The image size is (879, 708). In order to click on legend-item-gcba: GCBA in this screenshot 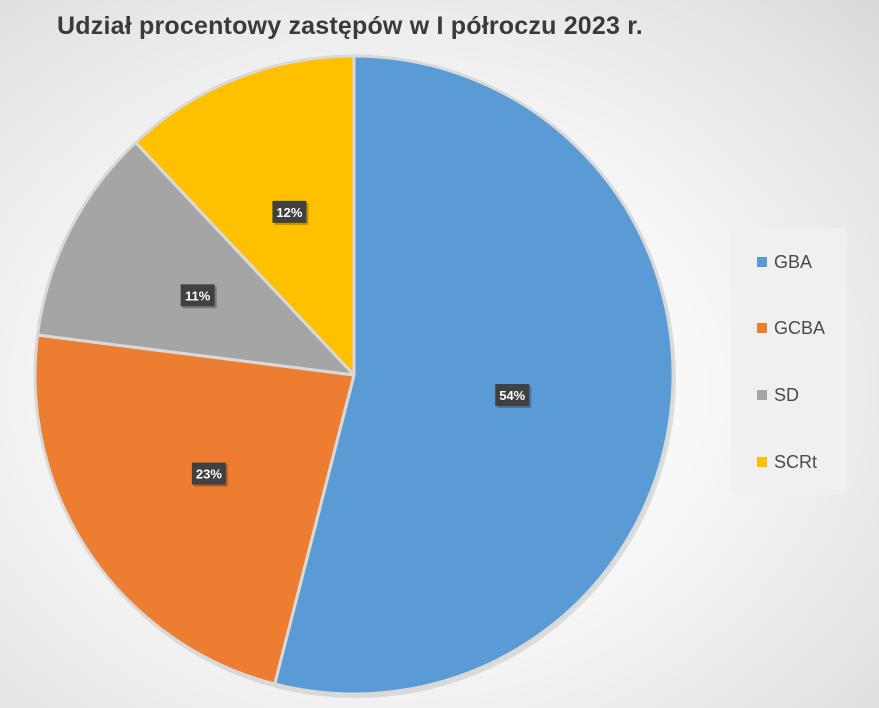, I will do `click(791, 328)`.